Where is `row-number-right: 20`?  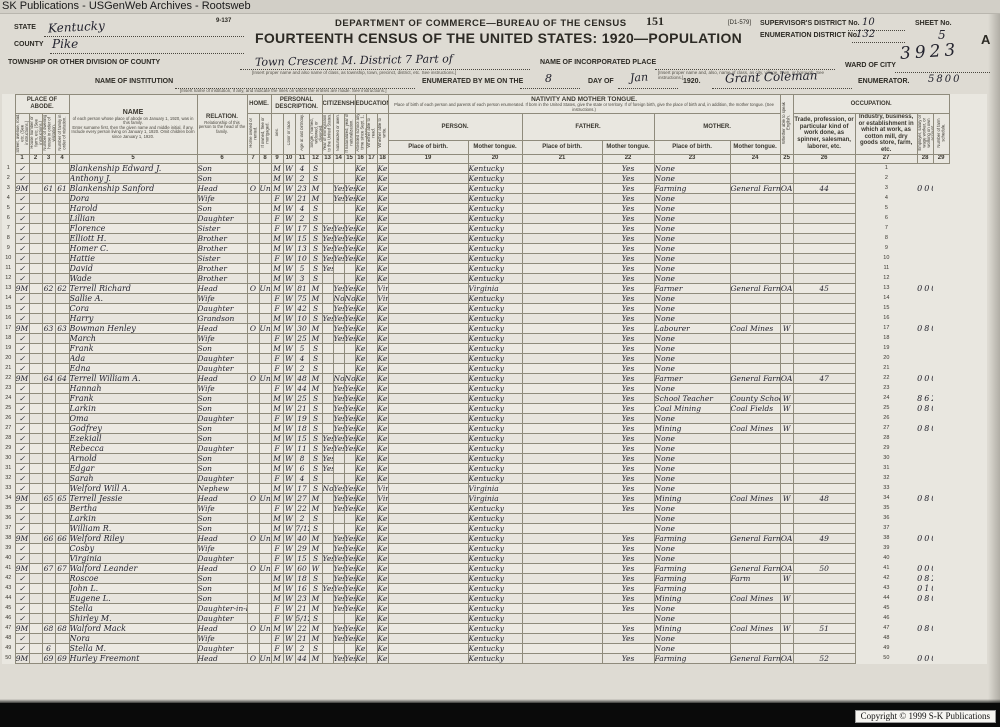
row-number-right: 20 is located at coordinates (886, 357).